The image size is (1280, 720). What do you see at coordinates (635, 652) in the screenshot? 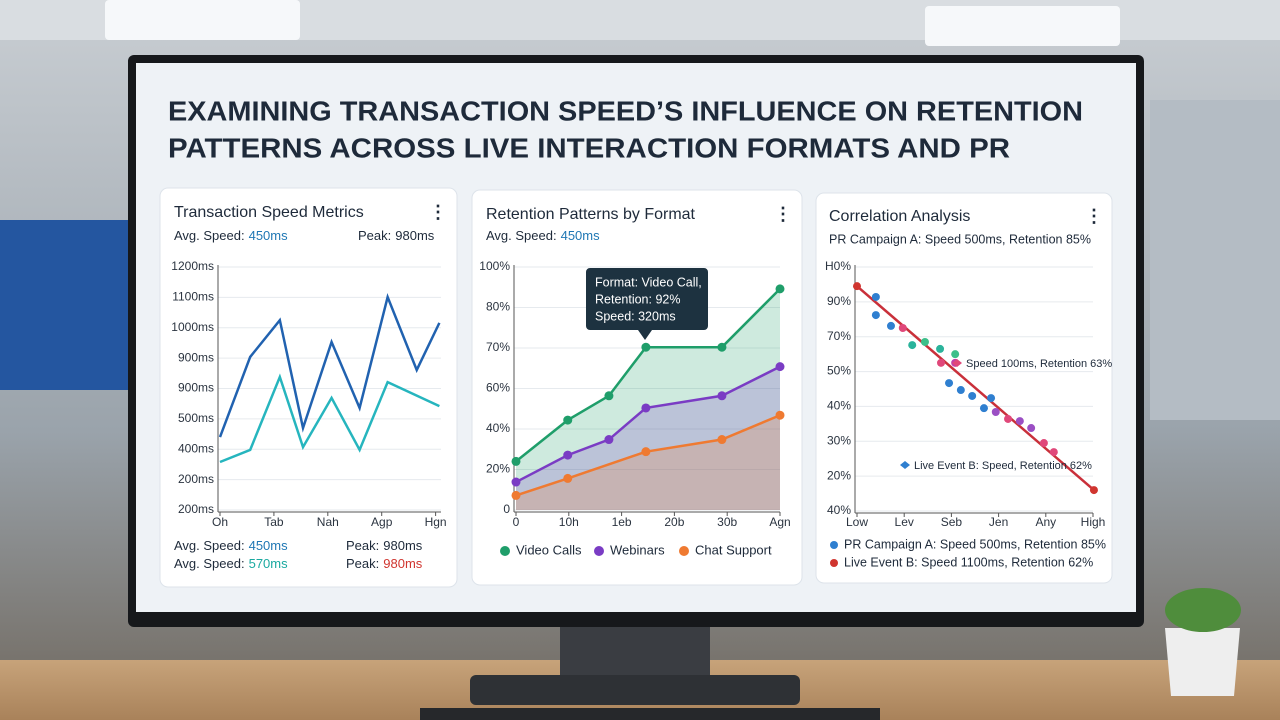
I see `monitor-stand` at bounding box center [635, 652].